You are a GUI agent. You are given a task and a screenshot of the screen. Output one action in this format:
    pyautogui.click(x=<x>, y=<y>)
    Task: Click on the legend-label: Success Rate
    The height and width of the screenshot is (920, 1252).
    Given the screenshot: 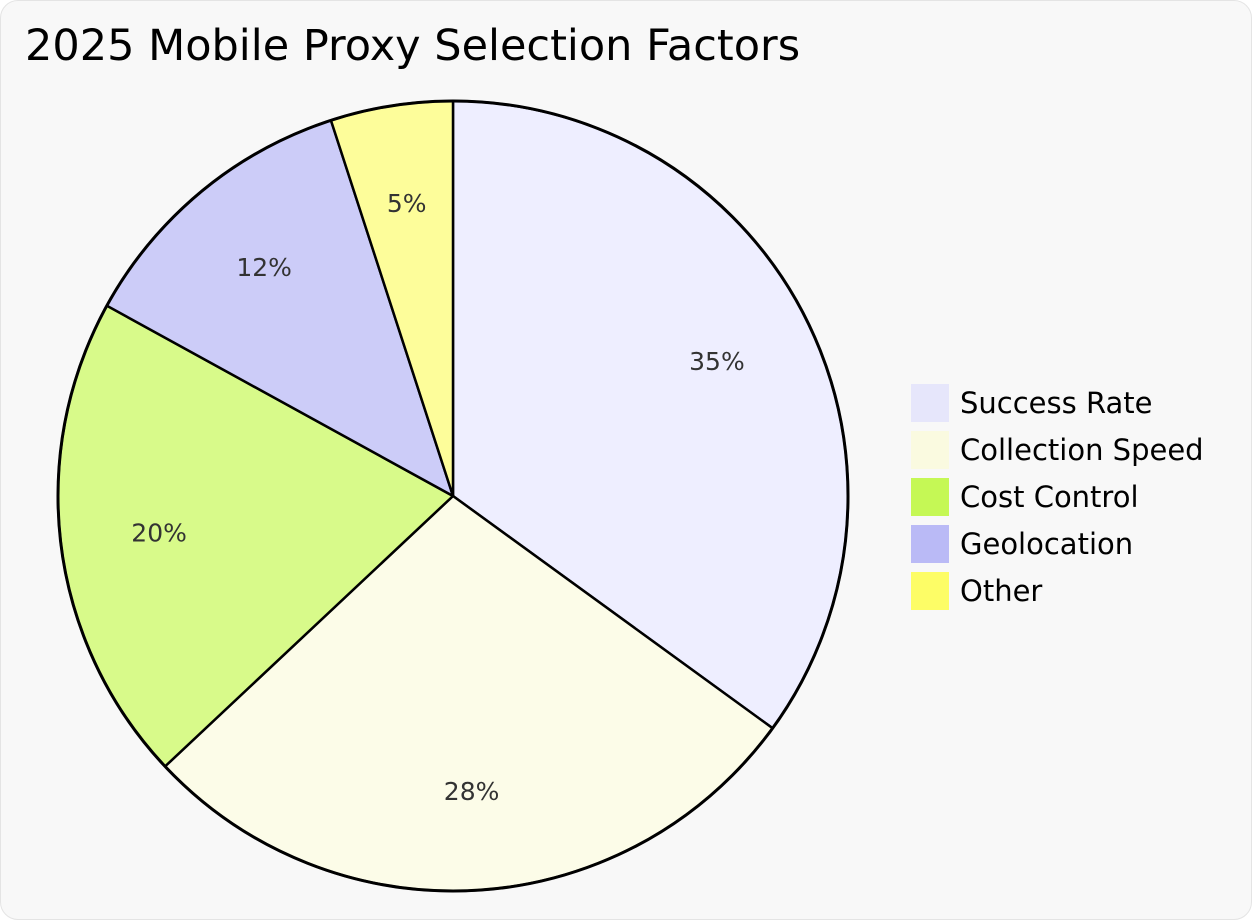 What is the action you would take?
    pyautogui.click(x=1056, y=402)
    